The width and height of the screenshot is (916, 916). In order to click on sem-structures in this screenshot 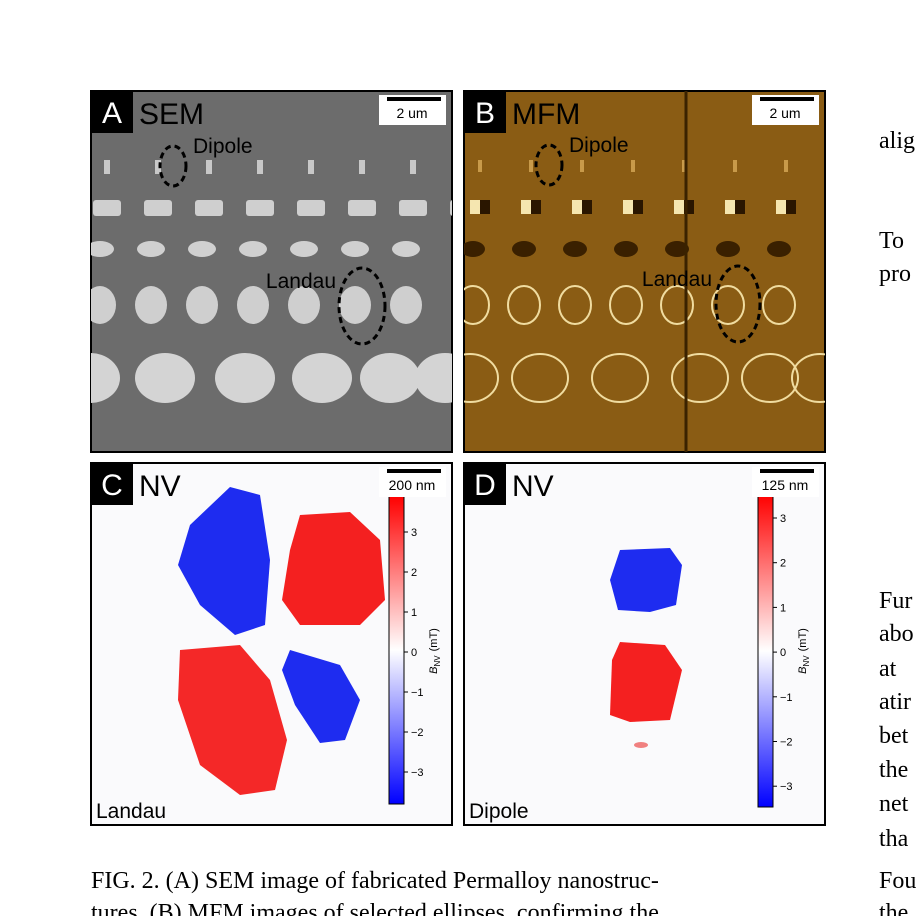, I will do `click(271, 281)`.